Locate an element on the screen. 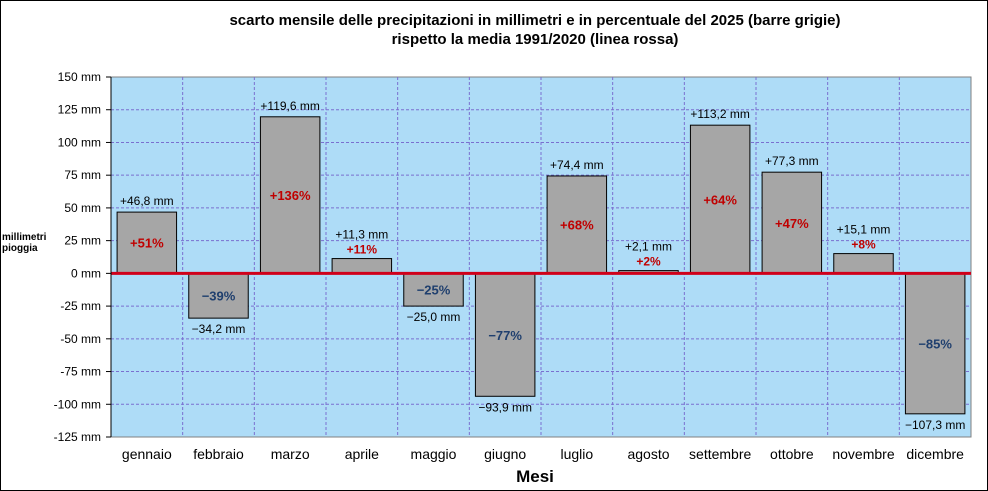 The height and width of the screenshot is (491, 988). data-label-mm: −34,2 mm is located at coordinates (219, 329).